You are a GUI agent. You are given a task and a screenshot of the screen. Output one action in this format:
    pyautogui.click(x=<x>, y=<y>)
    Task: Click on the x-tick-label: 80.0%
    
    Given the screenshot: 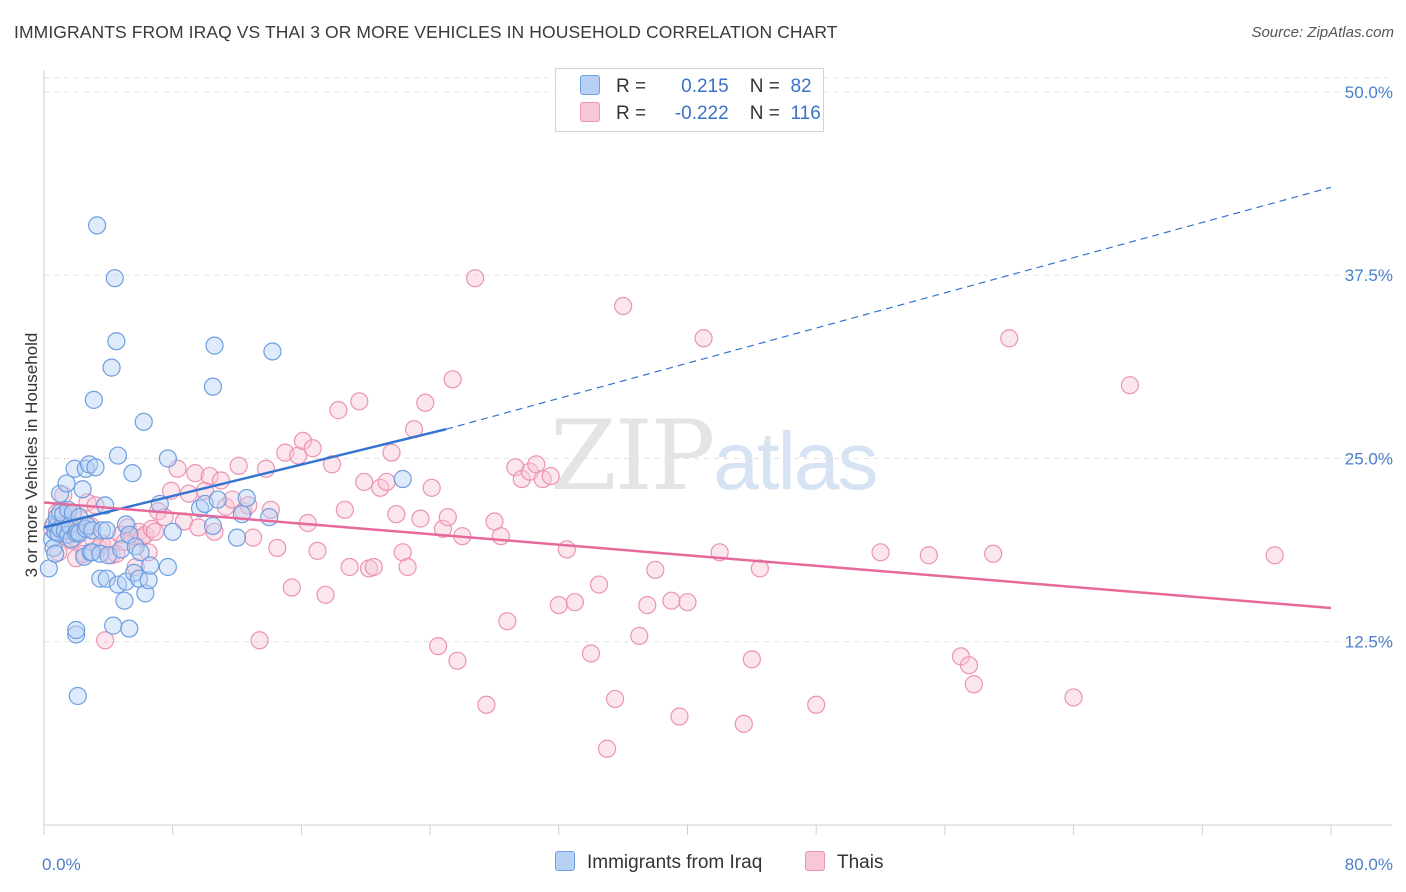 What is the action you would take?
    pyautogui.click(x=1369, y=864)
    